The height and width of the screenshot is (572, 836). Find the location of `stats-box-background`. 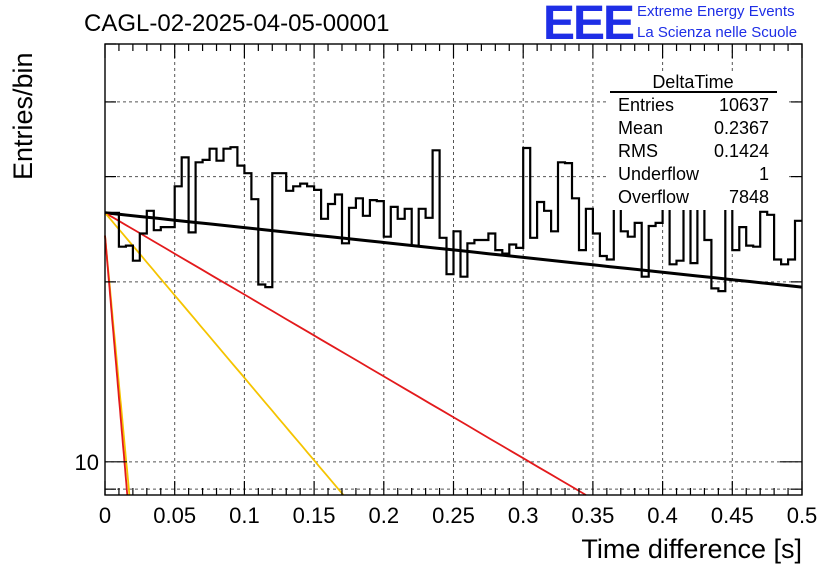

stats-box-background is located at coordinates (698, 141).